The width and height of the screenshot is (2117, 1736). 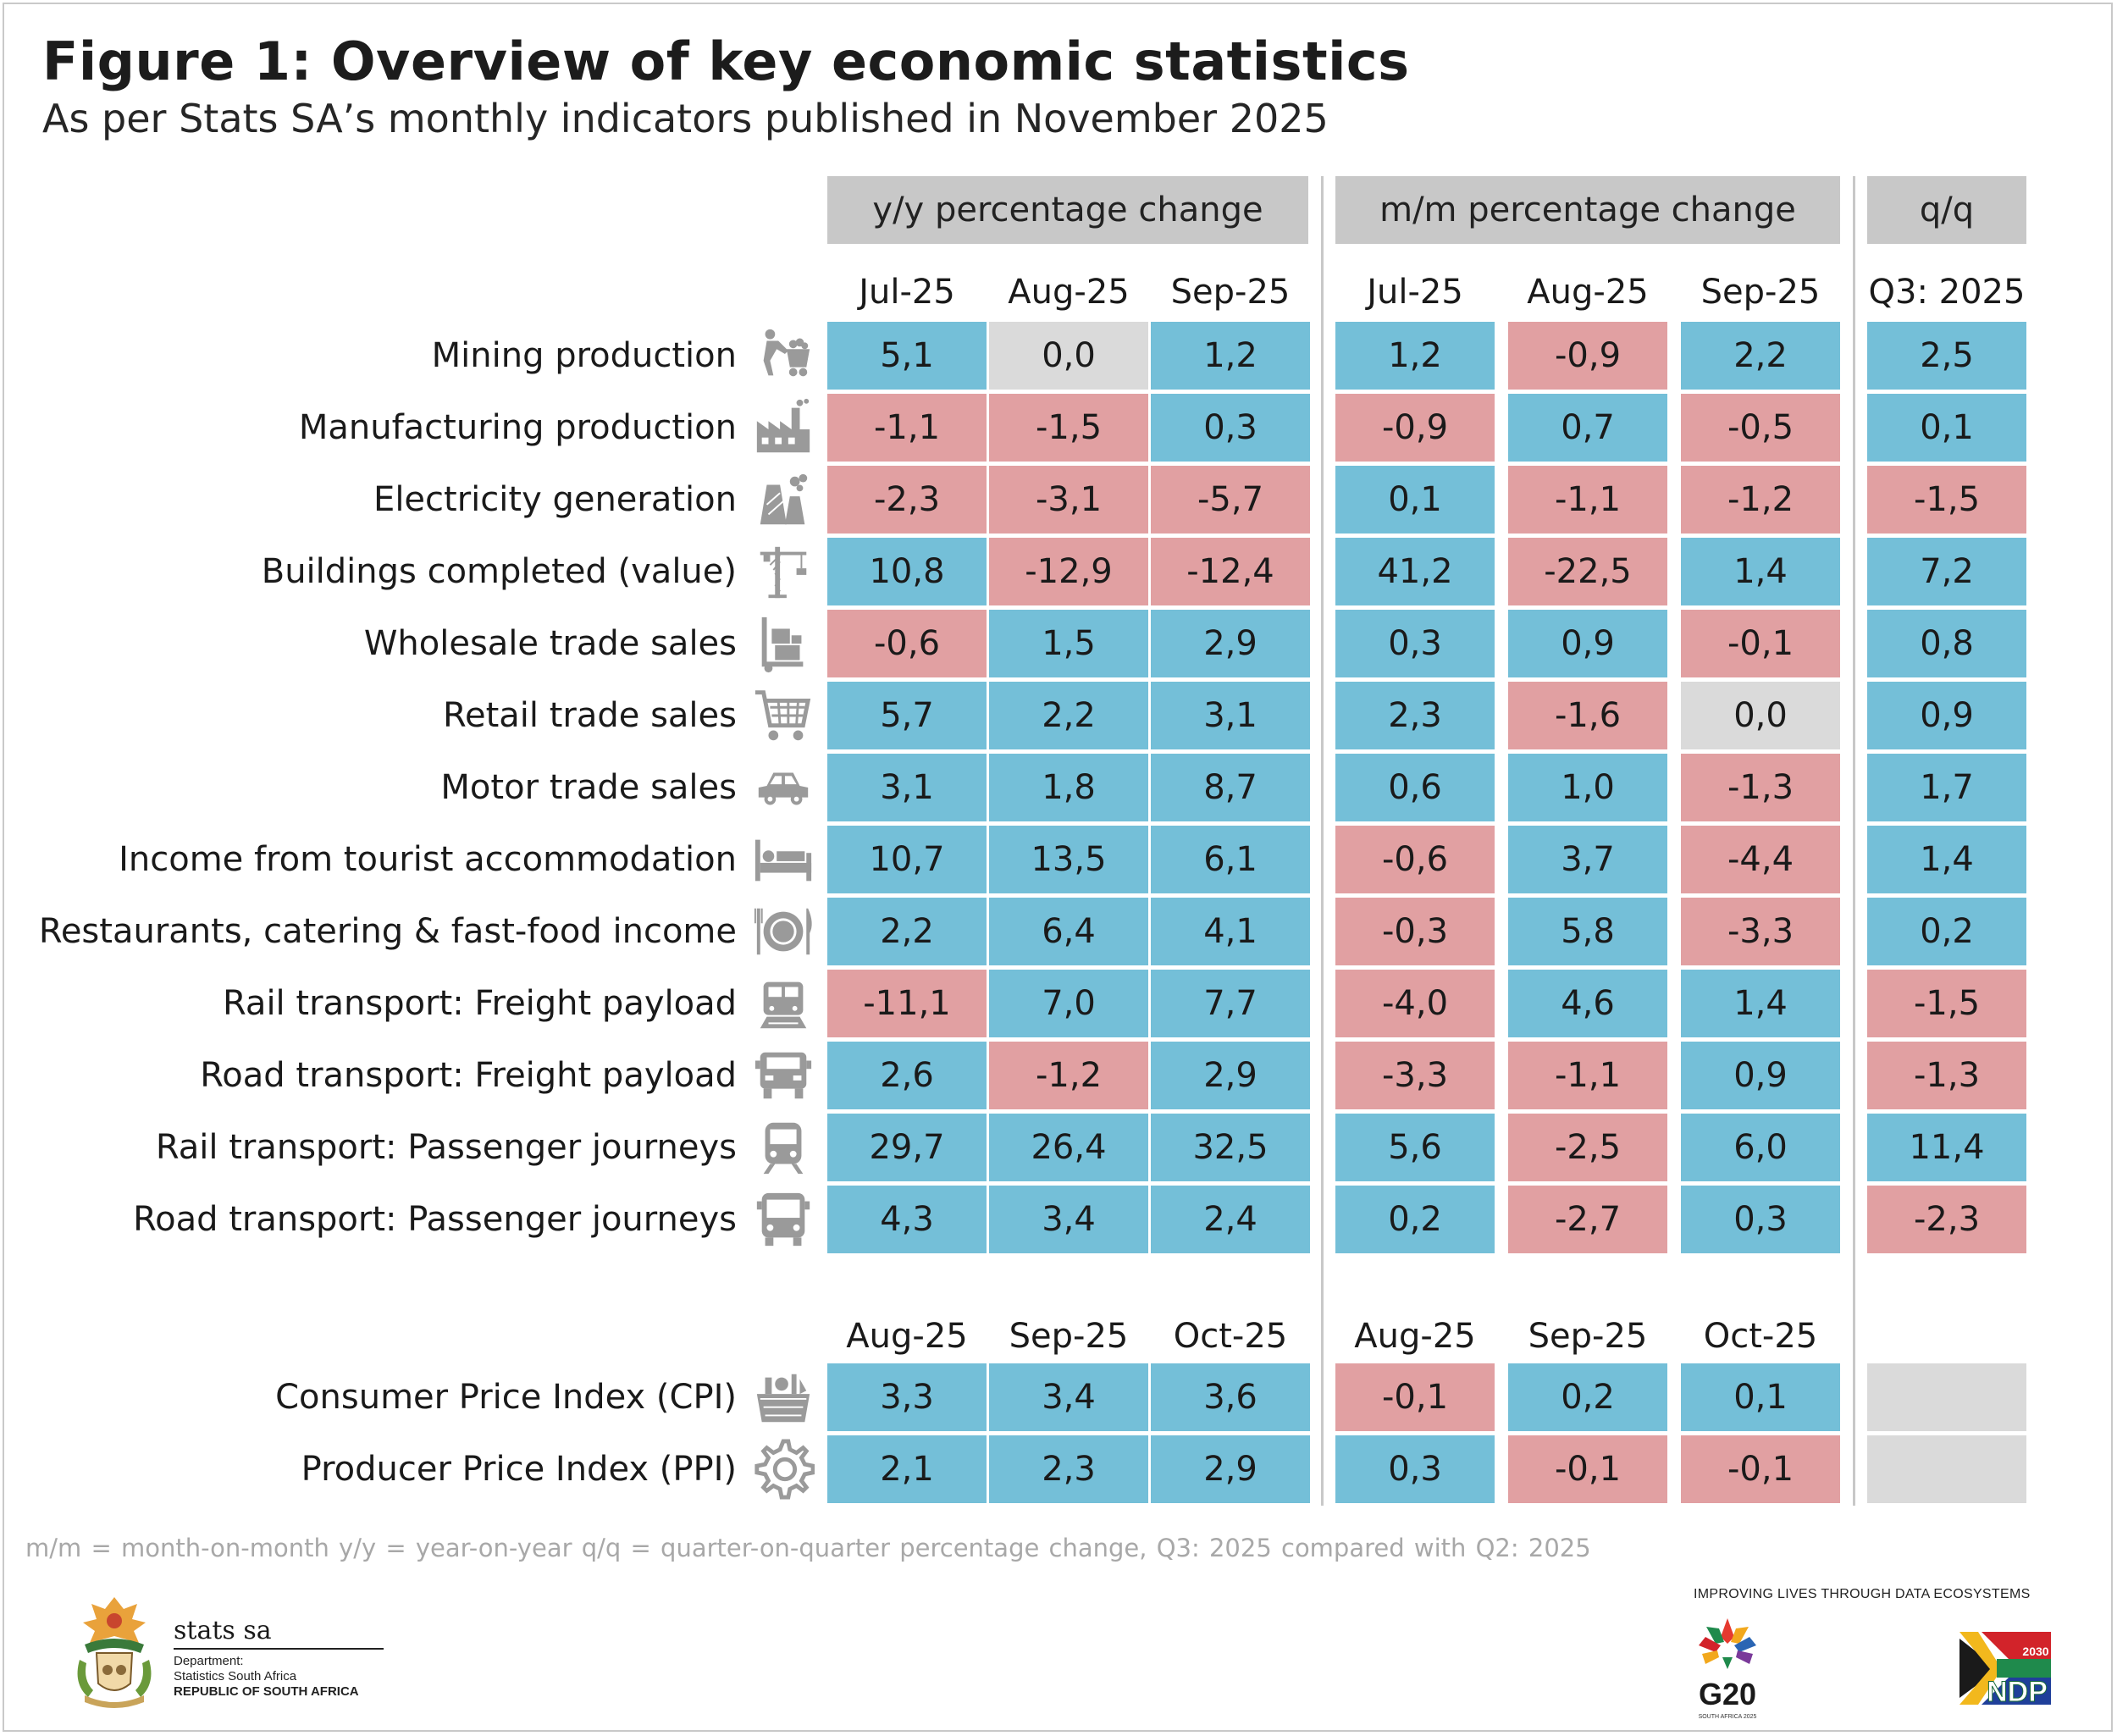 What do you see at coordinates (589, 715) in the screenshot?
I see `row-label-retail-trade-sales: Retail trade sales` at bounding box center [589, 715].